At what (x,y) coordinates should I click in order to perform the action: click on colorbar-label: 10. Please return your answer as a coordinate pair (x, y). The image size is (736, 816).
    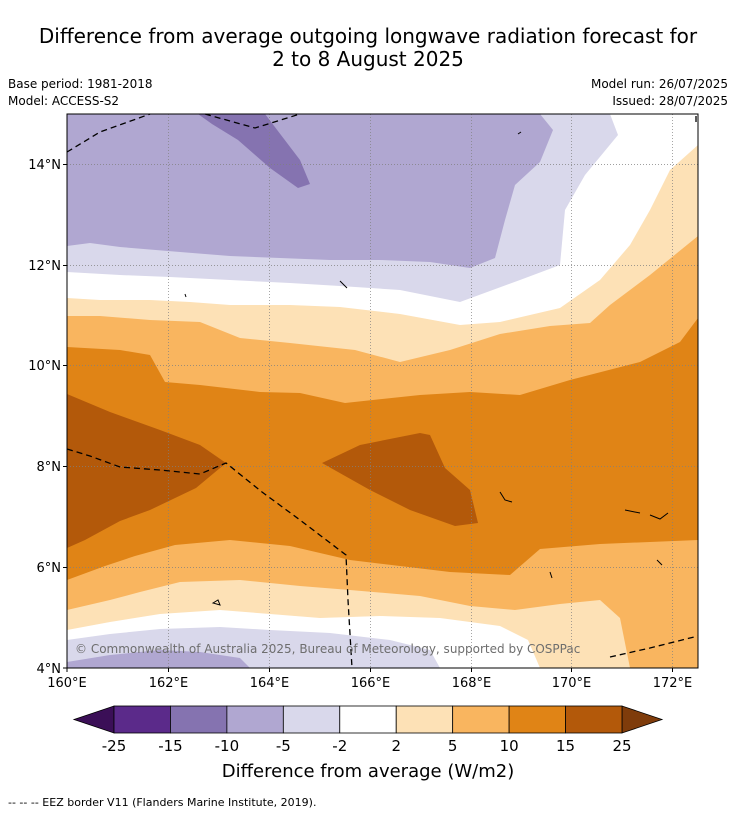
    Looking at the image, I should click on (509, 746).